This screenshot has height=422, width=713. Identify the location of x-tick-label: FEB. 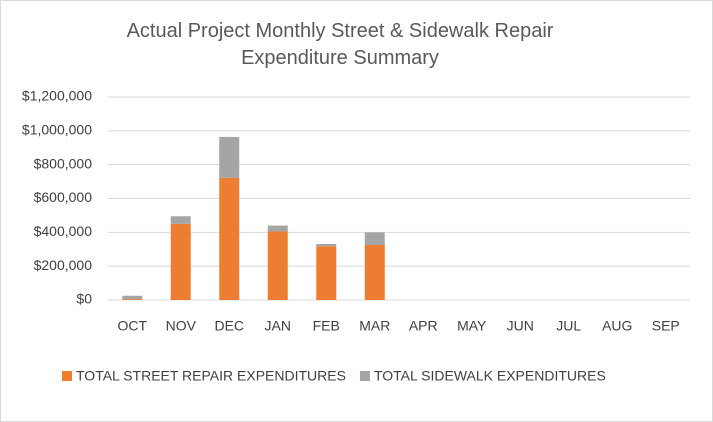
(326, 326).